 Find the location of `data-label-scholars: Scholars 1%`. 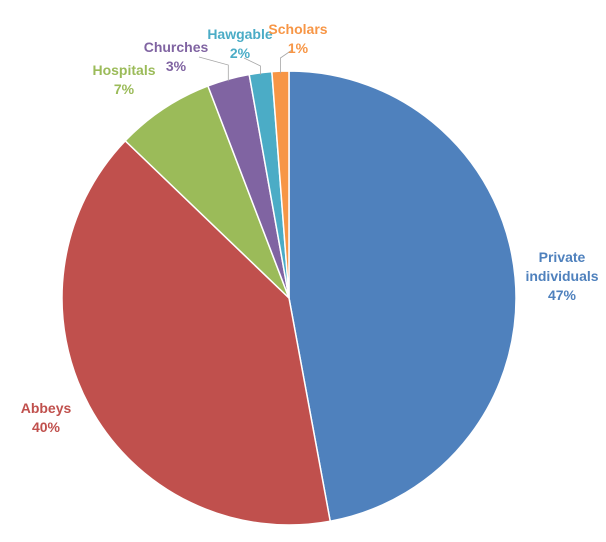

data-label-scholars: Scholars 1% is located at coordinates (297, 38).